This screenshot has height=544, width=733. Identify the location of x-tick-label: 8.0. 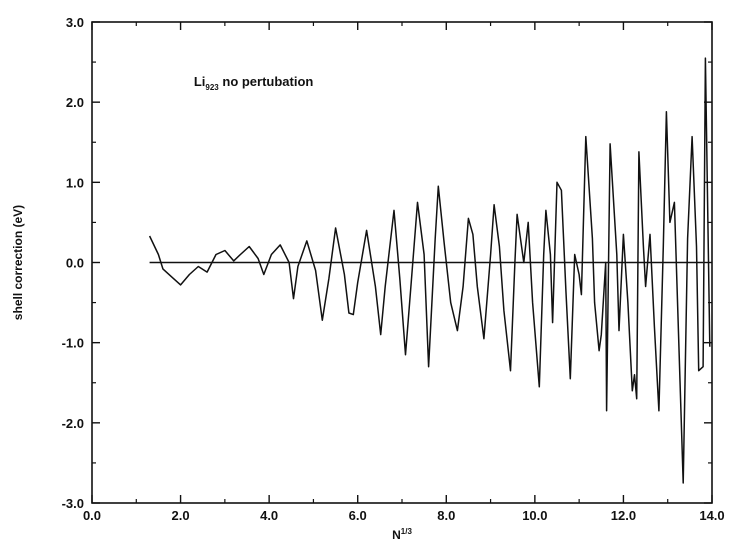
(446, 515).